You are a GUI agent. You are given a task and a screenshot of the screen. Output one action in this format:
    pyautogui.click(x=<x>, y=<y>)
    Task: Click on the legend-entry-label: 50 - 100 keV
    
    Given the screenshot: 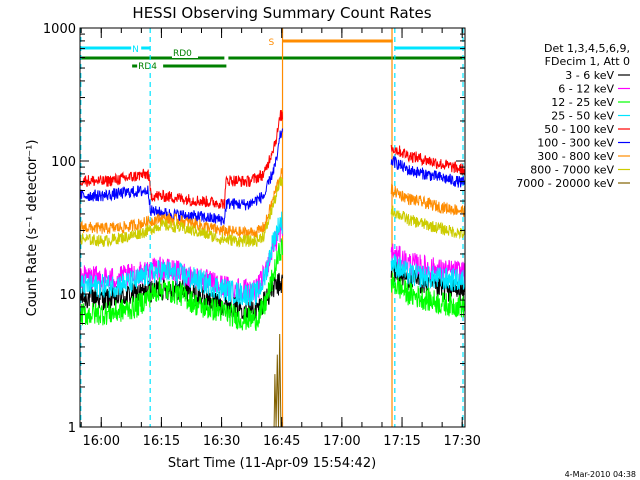 What is the action you would take?
    pyautogui.click(x=579, y=129)
    